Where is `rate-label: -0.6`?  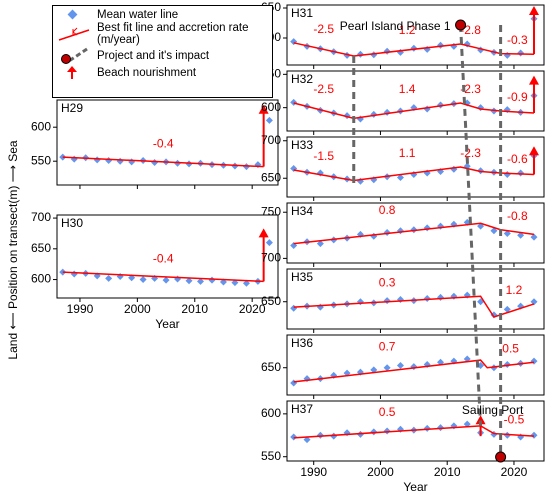 rate-label: -0.6 is located at coordinates (517, 159).